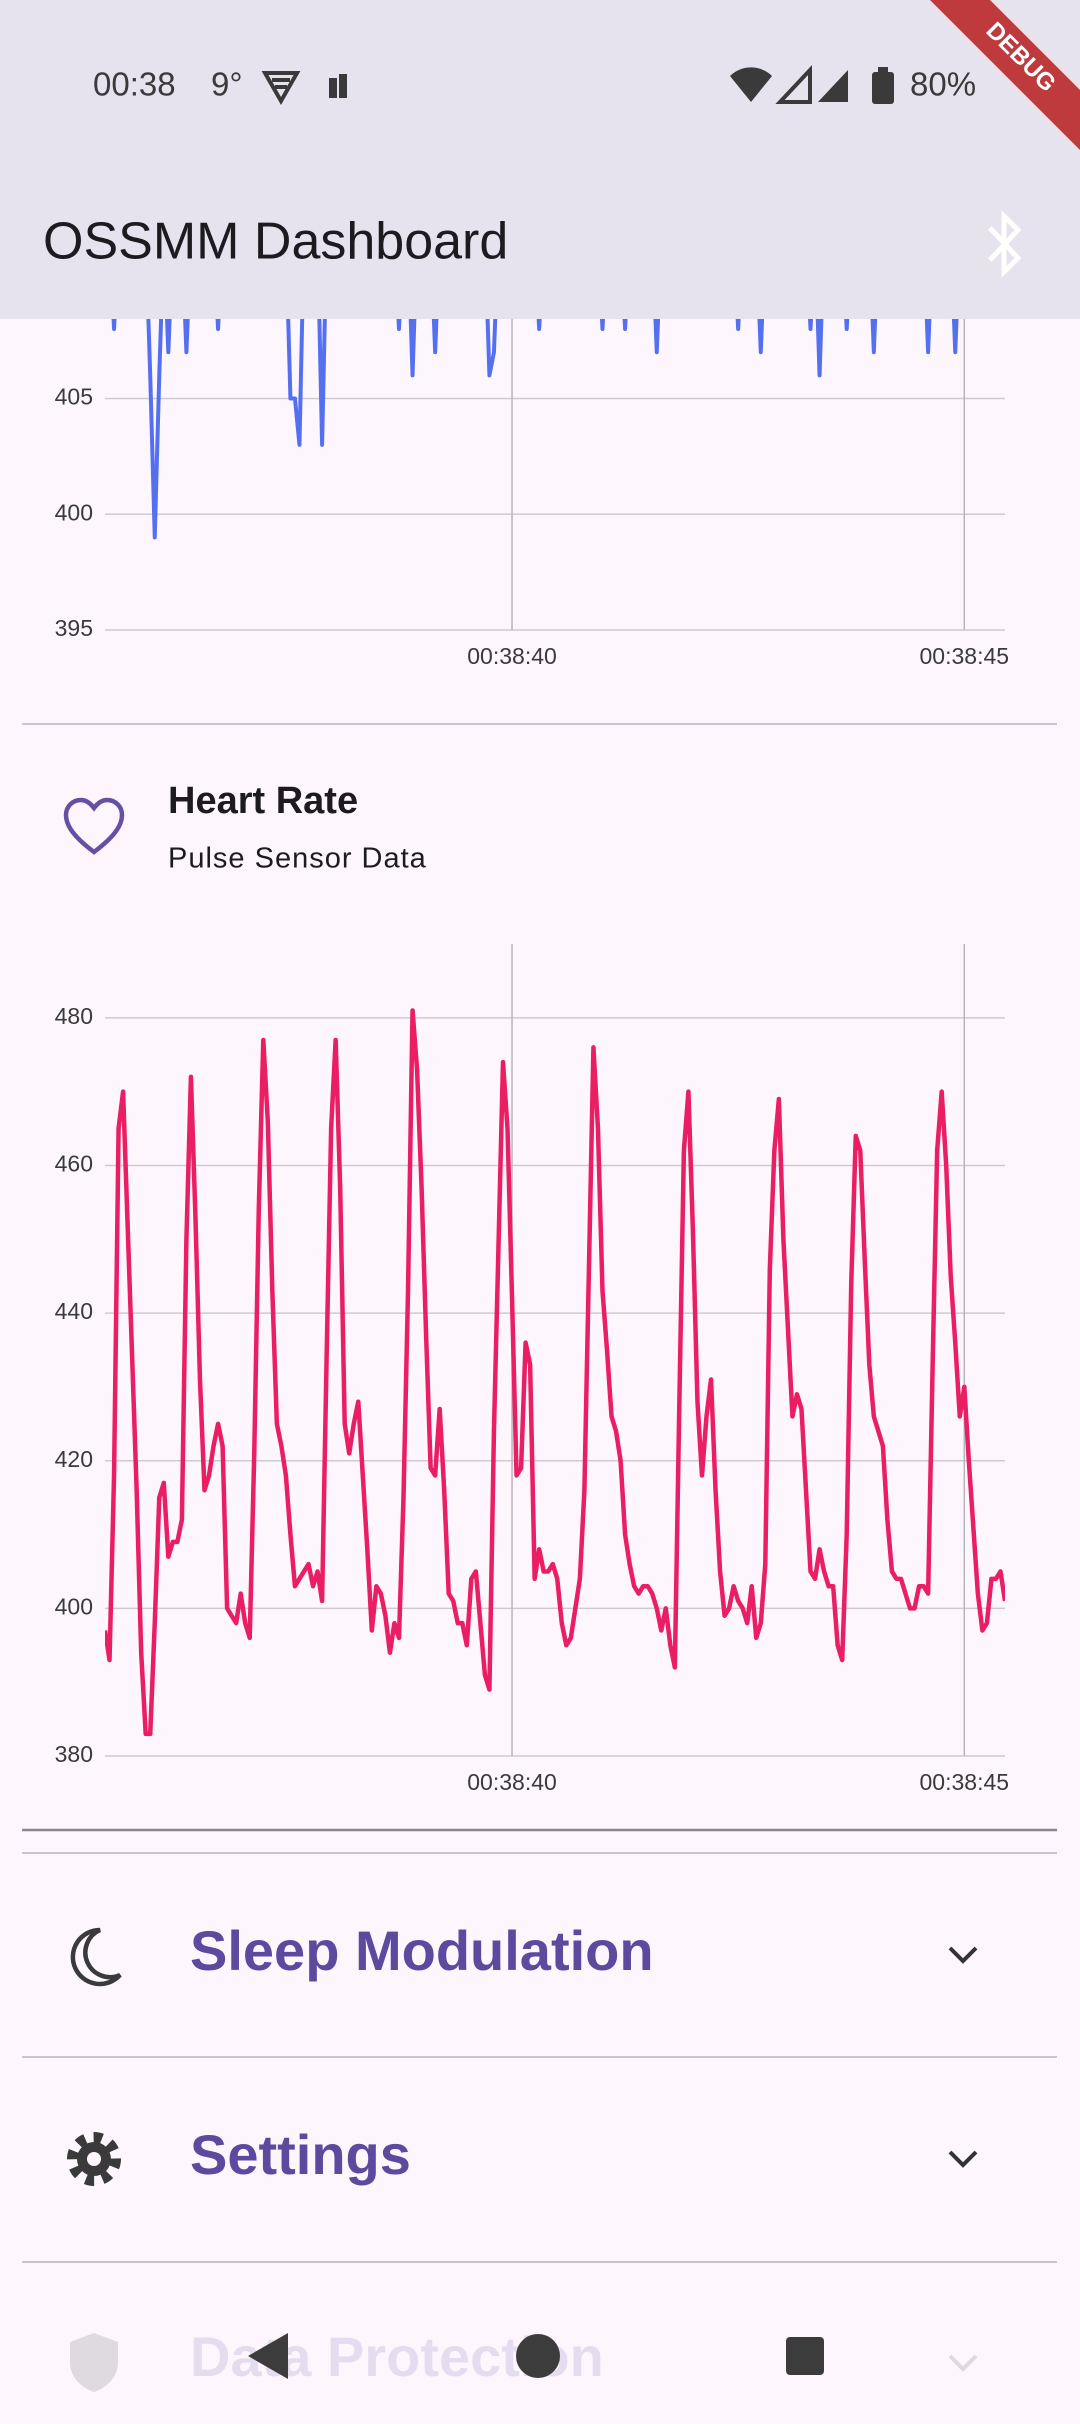 This screenshot has height=2424, width=1080. I want to click on gear-hole, so click(94, 2159).